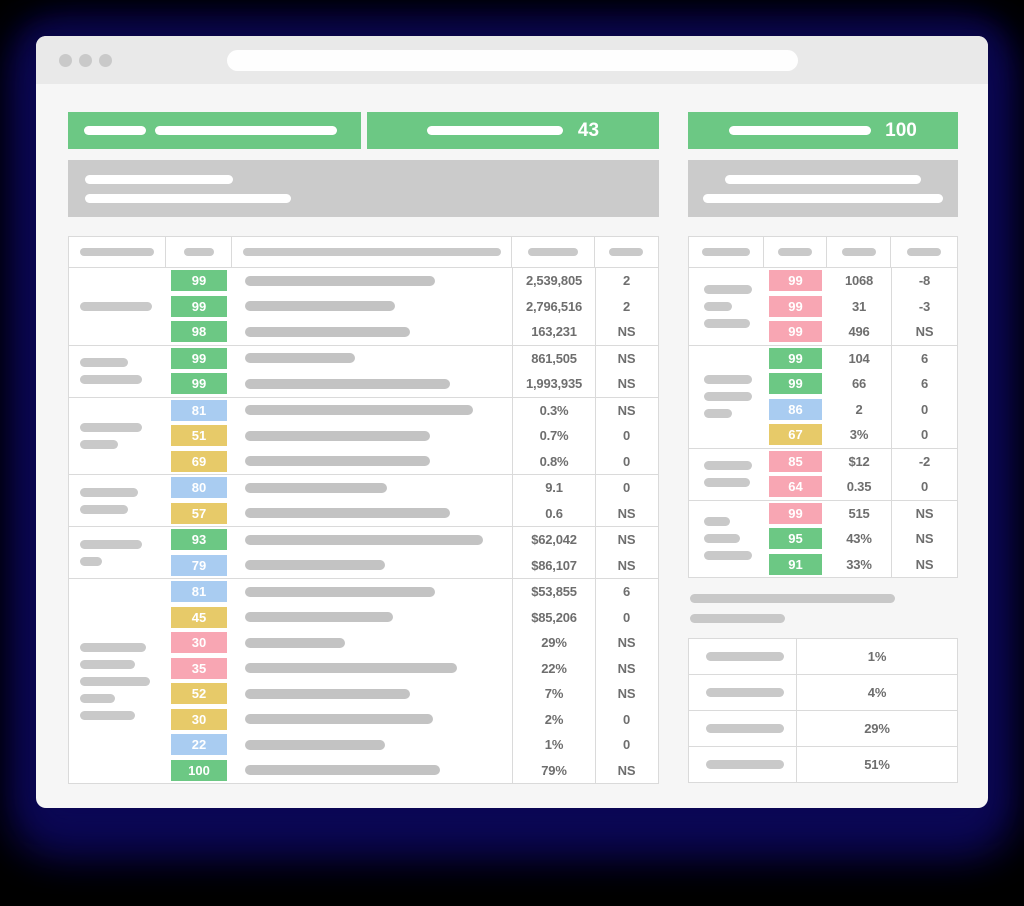  I want to click on score-cell: 79, so click(199, 566).